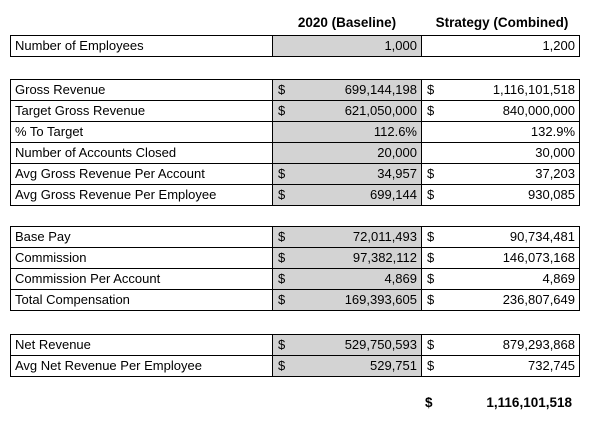 The image size is (590, 423). Describe the element at coordinates (140, 153) in the screenshot. I see `row-label: Number of Accounts Closed` at that location.